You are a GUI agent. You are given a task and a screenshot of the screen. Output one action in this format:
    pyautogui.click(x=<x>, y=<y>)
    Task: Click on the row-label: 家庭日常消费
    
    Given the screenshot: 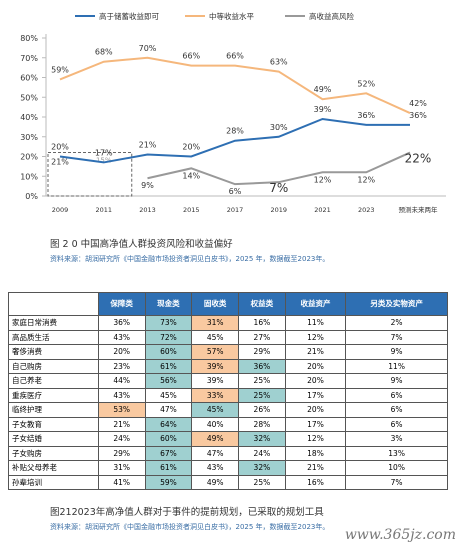 What is the action you would take?
    pyautogui.click(x=53, y=323)
    